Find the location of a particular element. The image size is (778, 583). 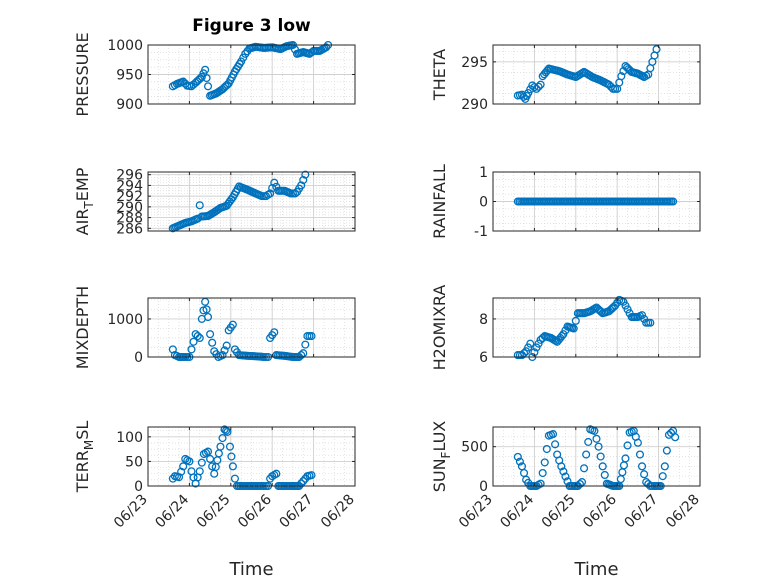

y-tick-label: 900 is located at coordinates (129, 105).